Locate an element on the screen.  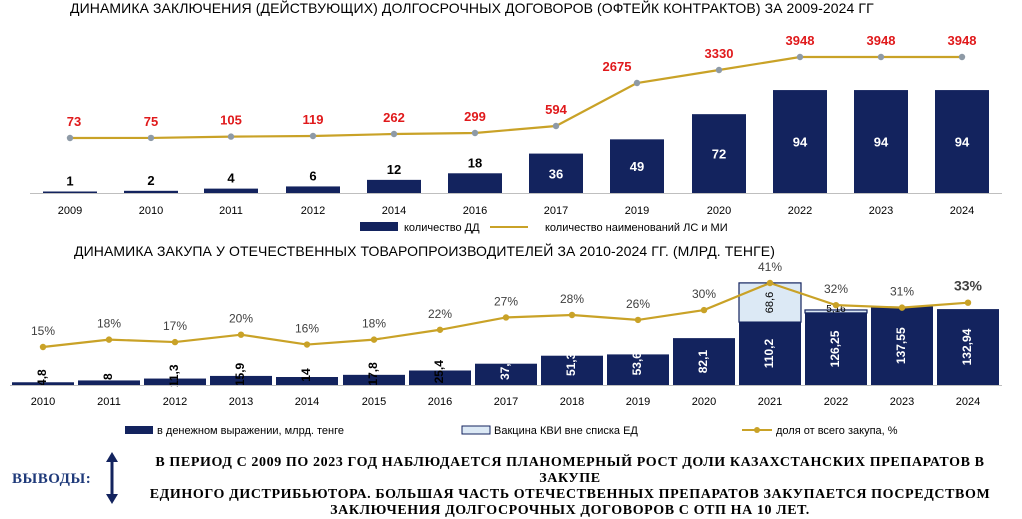
bar-value-label: 4,8 is located at coordinates (42, 377).